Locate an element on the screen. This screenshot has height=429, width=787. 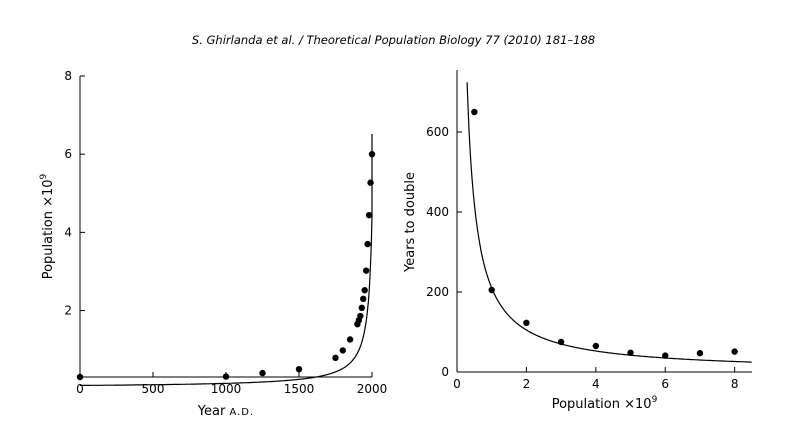
left-y-tick-label: 8 is located at coordinates (68, 76).